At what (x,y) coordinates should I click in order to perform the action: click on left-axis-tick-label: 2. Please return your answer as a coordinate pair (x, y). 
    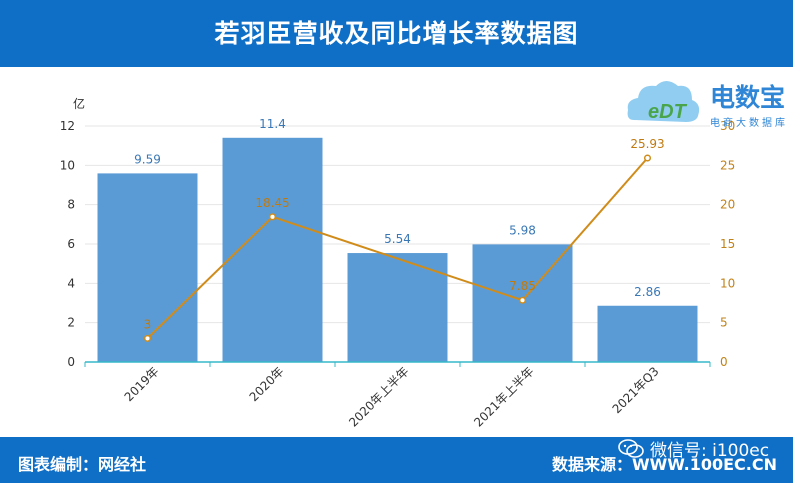
    Looking at the image, I should click on (71, 323).